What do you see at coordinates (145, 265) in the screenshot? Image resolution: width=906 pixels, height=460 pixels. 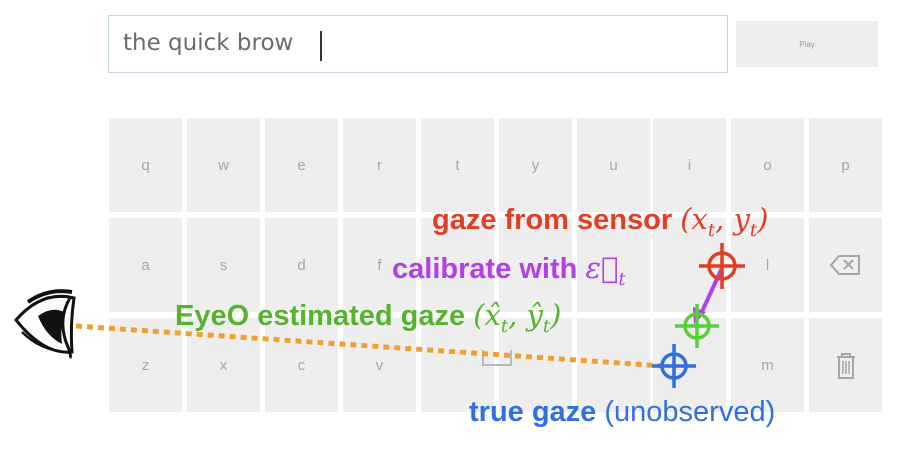 I see `key-a: a` at bounding box center [145, 265].